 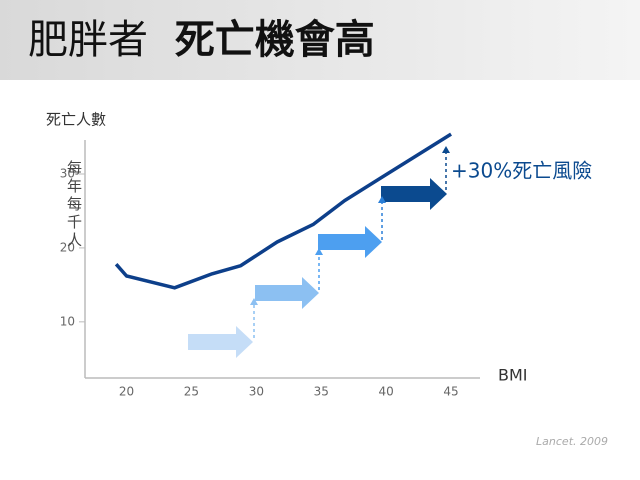 What do you see at coordinates (191, 392) in the screenshot?
I see `x-tick-label: 25` at bounding box center [191, 392].